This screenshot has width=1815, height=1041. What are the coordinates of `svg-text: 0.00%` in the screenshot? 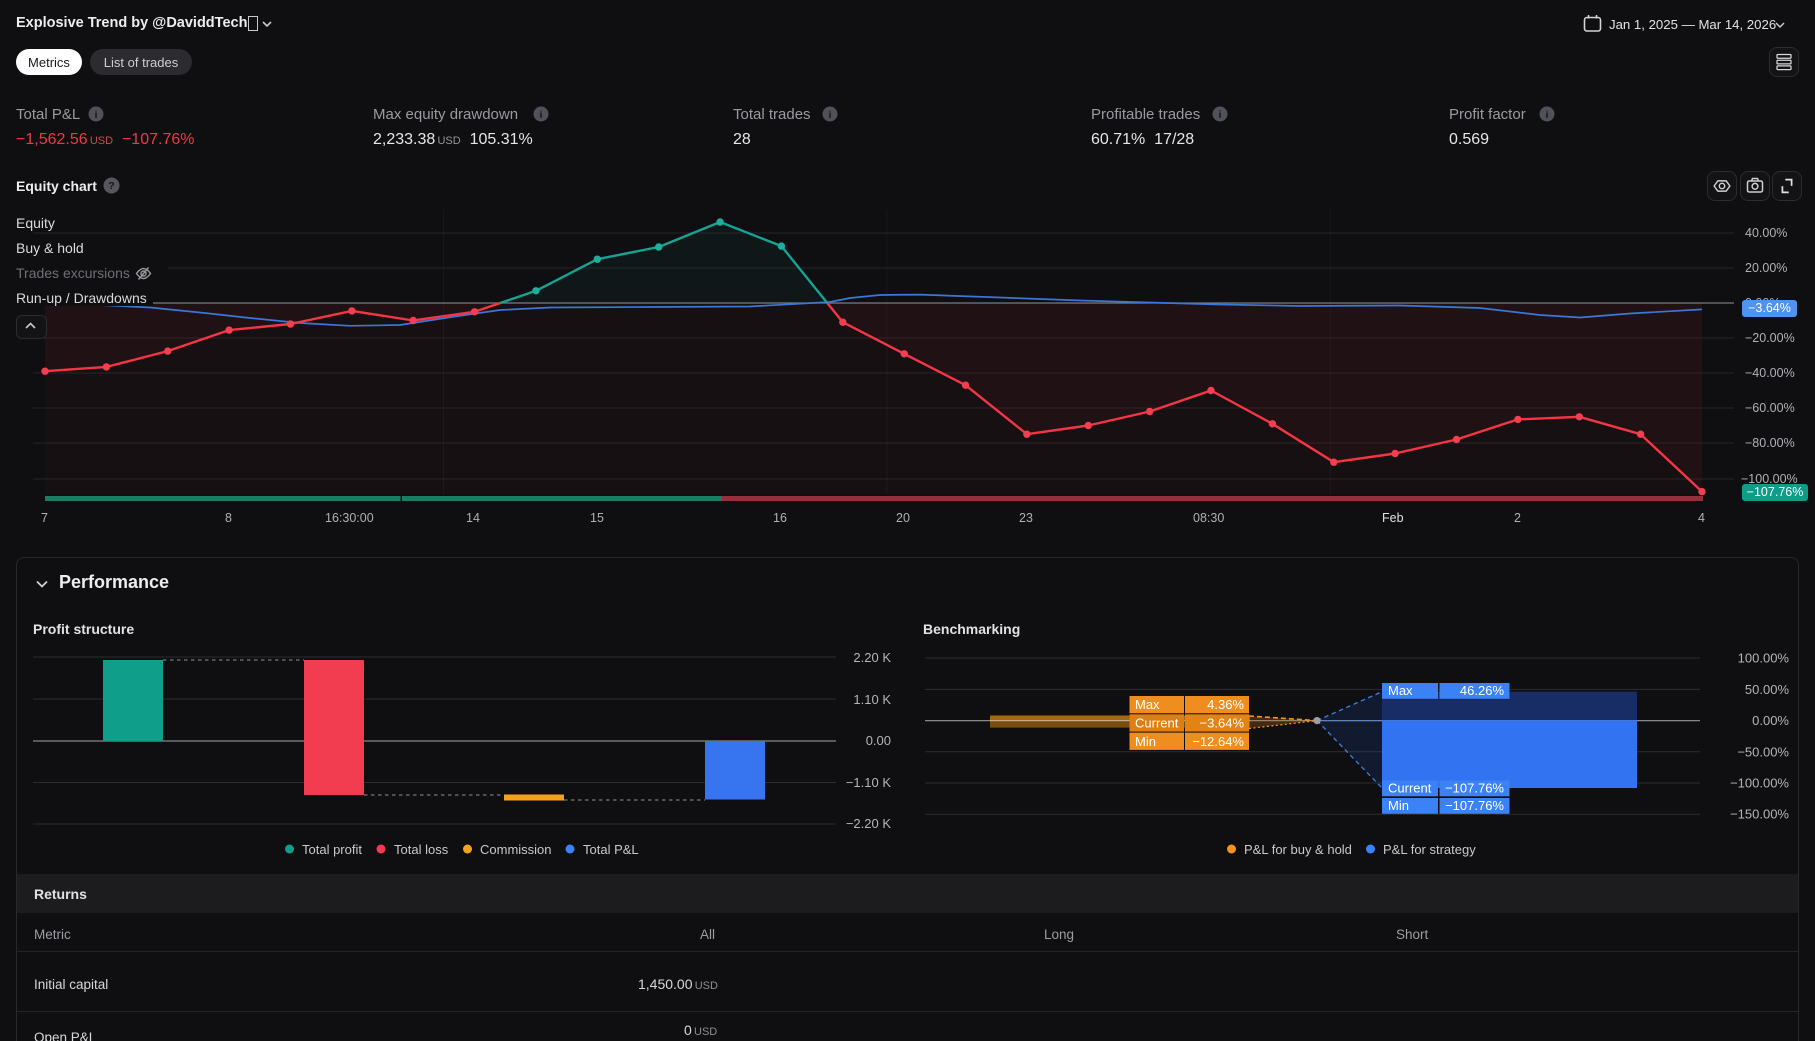 It's located at (1770, 720).